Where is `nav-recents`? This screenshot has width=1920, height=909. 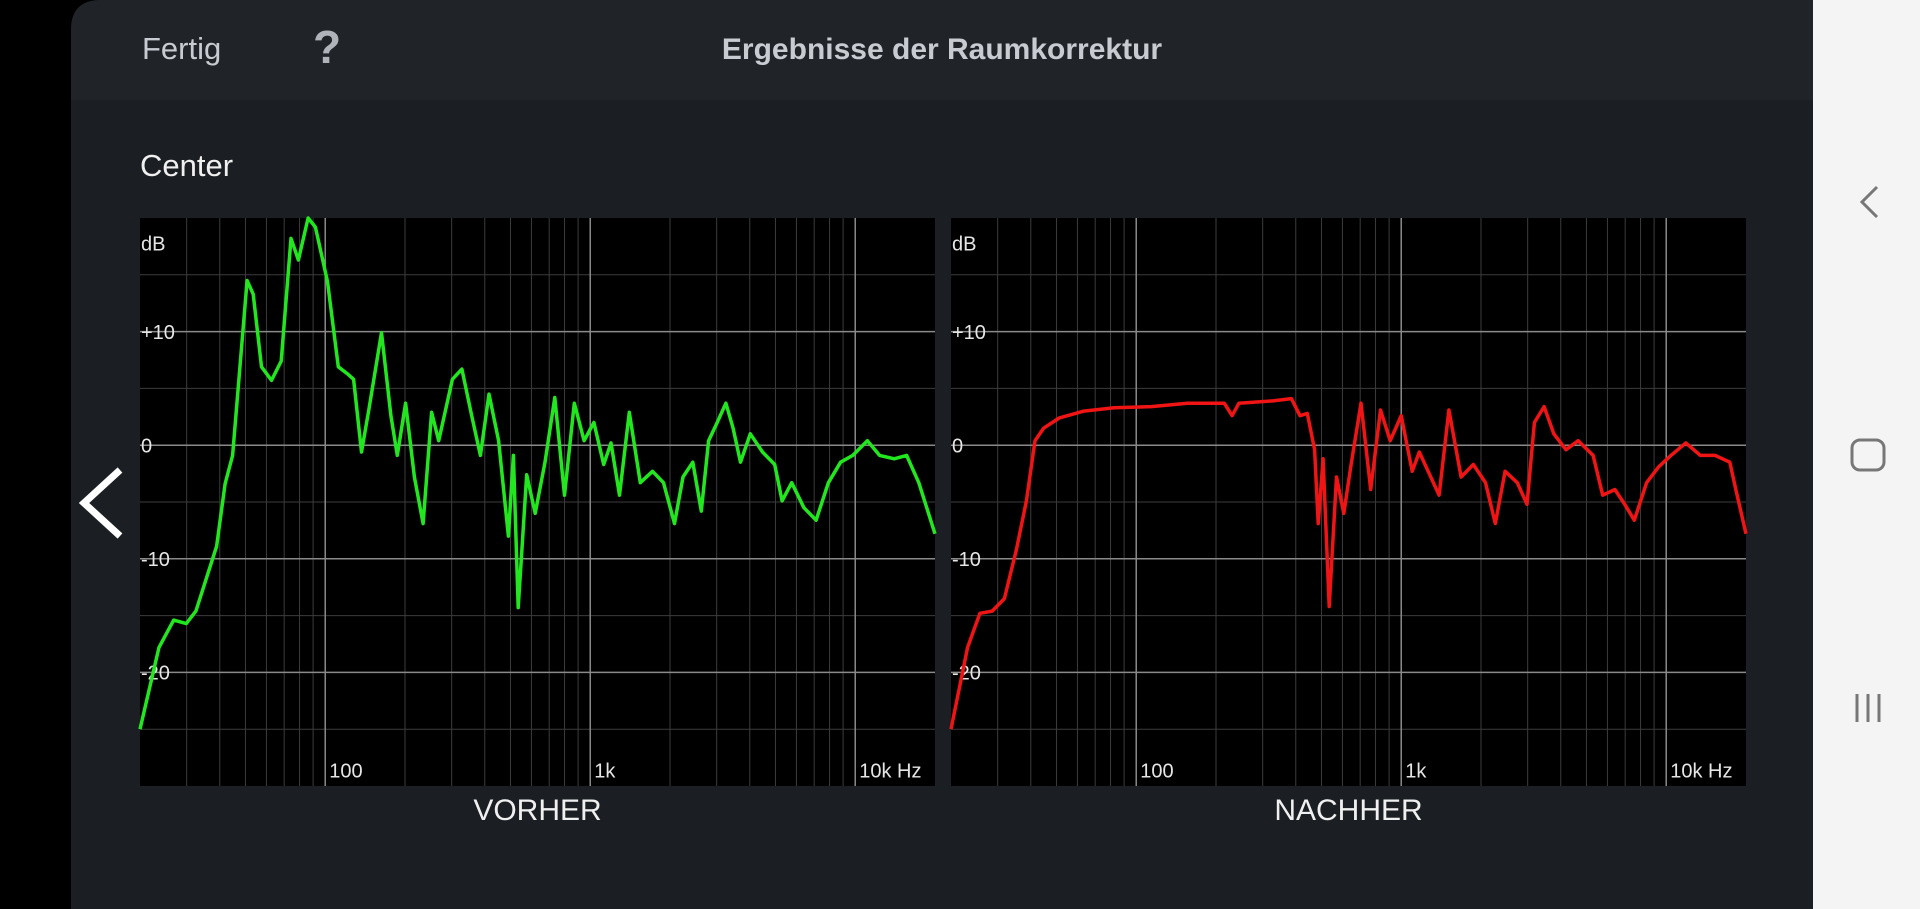
nav-recents is located at coordinates (1868, 708).